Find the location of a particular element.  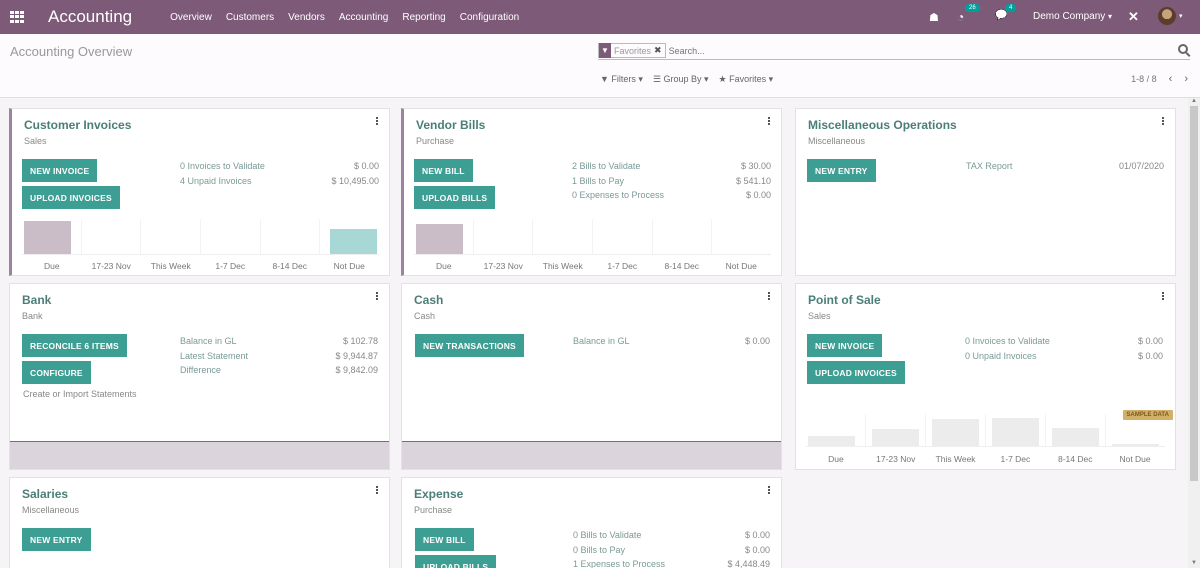

remove-facet-icon: ✖ is located at coordinates (658, 50).